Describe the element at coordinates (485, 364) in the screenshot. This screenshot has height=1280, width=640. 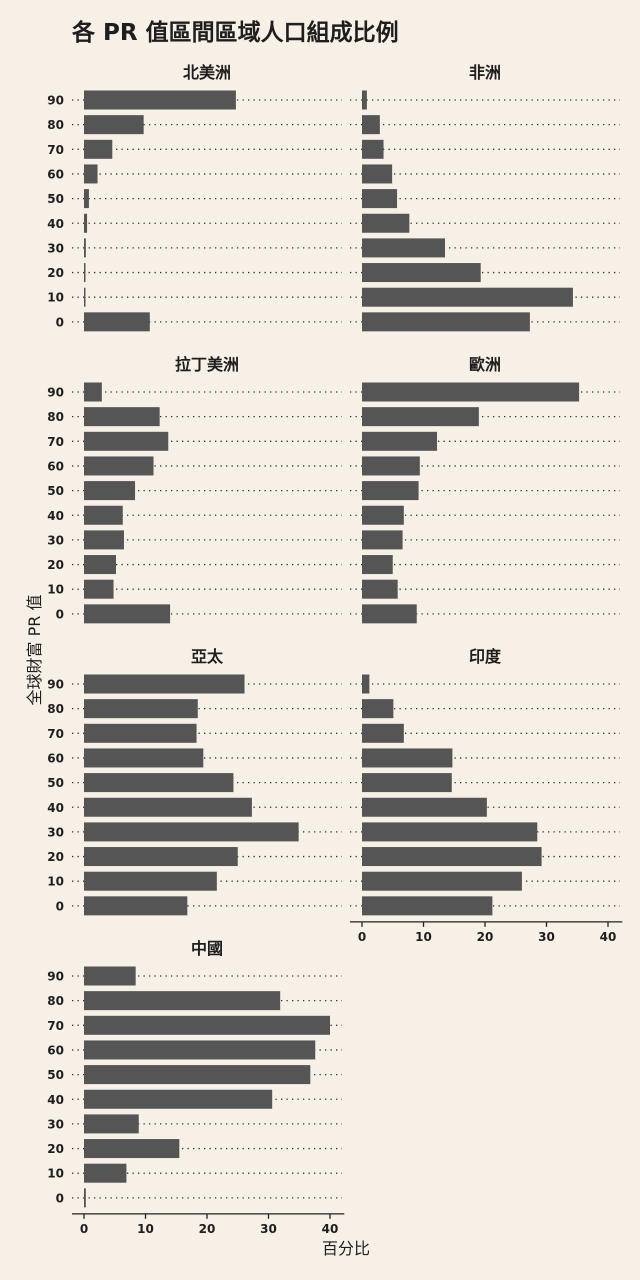
I see `panel-title: 歐洲` at that location.